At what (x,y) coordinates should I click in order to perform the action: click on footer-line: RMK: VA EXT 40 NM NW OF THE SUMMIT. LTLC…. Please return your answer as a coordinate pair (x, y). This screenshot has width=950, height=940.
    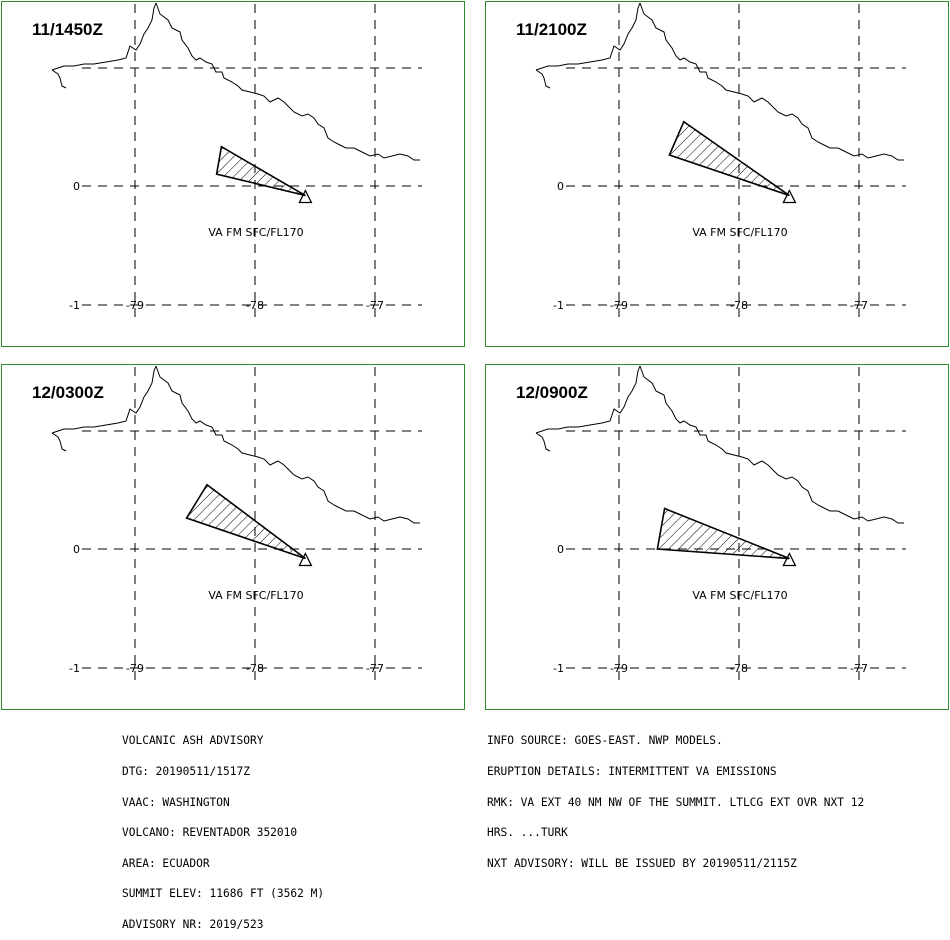
    Looking at the image, I should click on (676, 802).